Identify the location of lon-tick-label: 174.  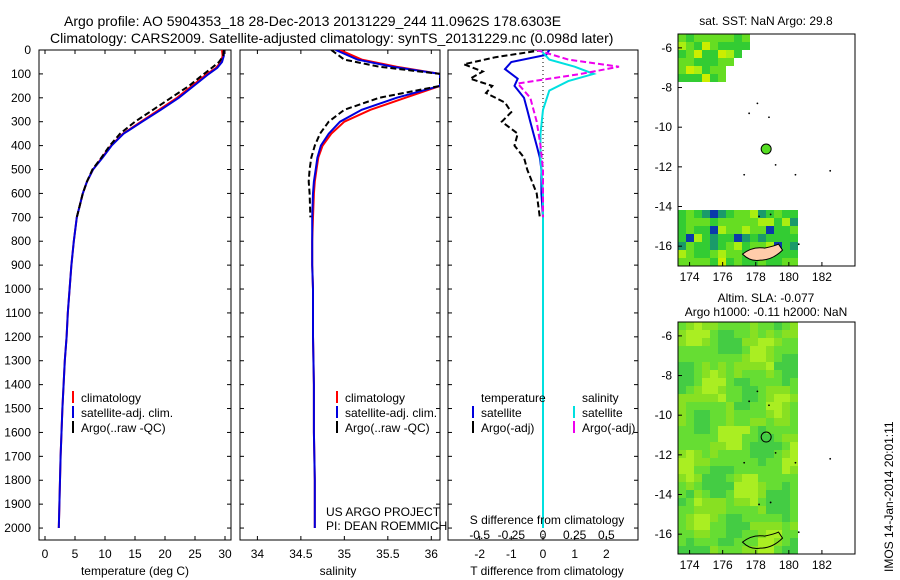
(690, 277).